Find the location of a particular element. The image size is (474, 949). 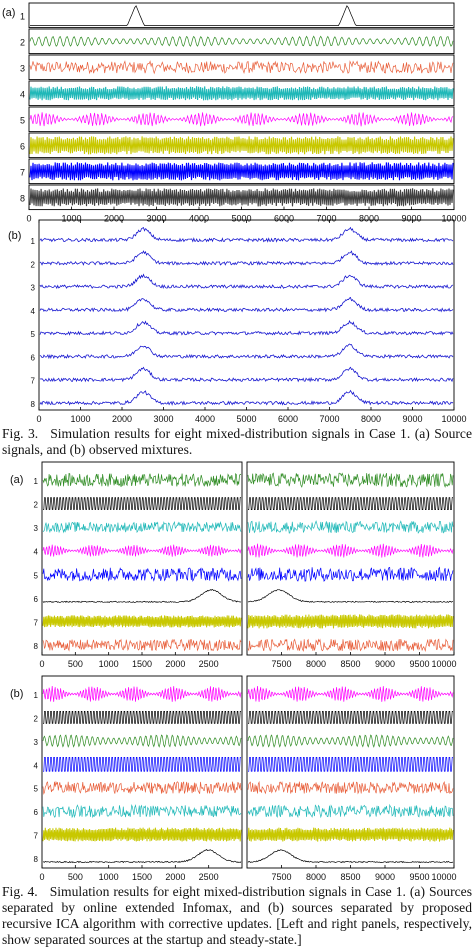

fig4-panel_b-row-label: 6 is located at coordinates (36, 812).